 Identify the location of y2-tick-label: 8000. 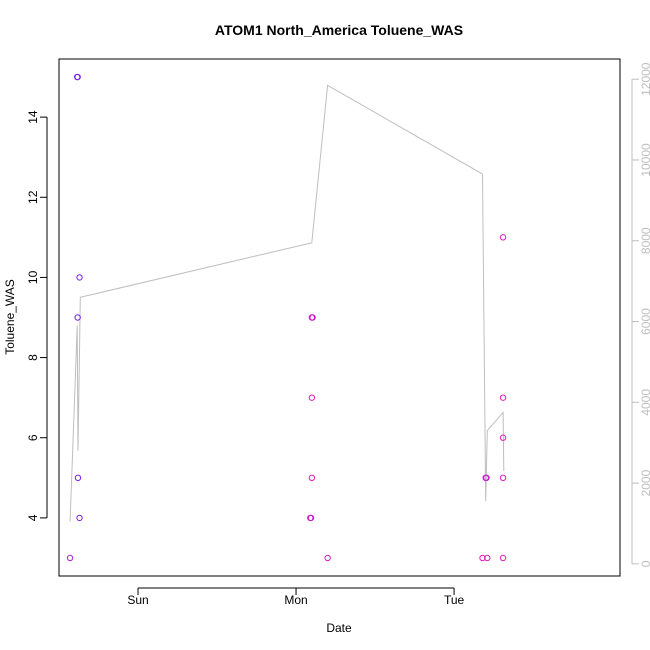
(644, 240).